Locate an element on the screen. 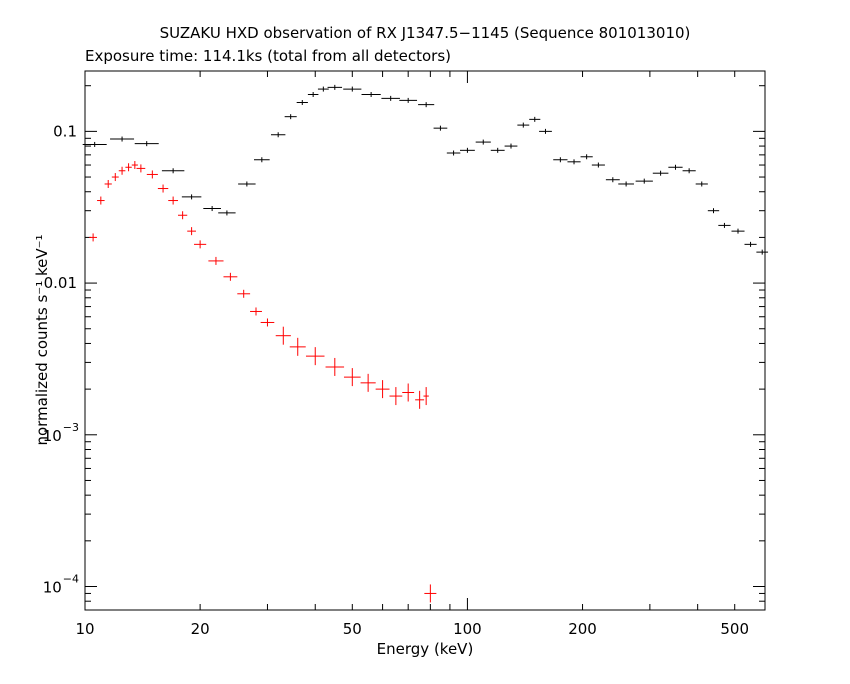  y-tick-label: 0.01 is located at coordinates (60, 283).